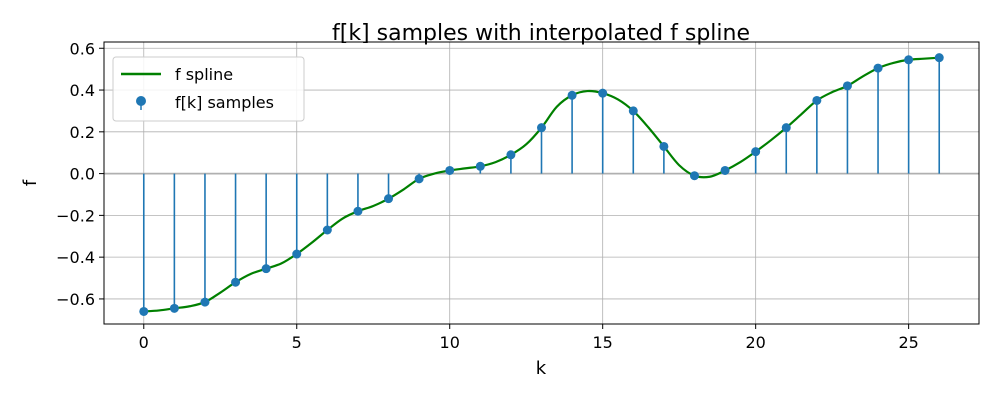 This screenshot has width=1000, height=404. Describe the element at coordinates (208, 89) in the screenshot. I see `legend: f spline f[k] samples` at that location.